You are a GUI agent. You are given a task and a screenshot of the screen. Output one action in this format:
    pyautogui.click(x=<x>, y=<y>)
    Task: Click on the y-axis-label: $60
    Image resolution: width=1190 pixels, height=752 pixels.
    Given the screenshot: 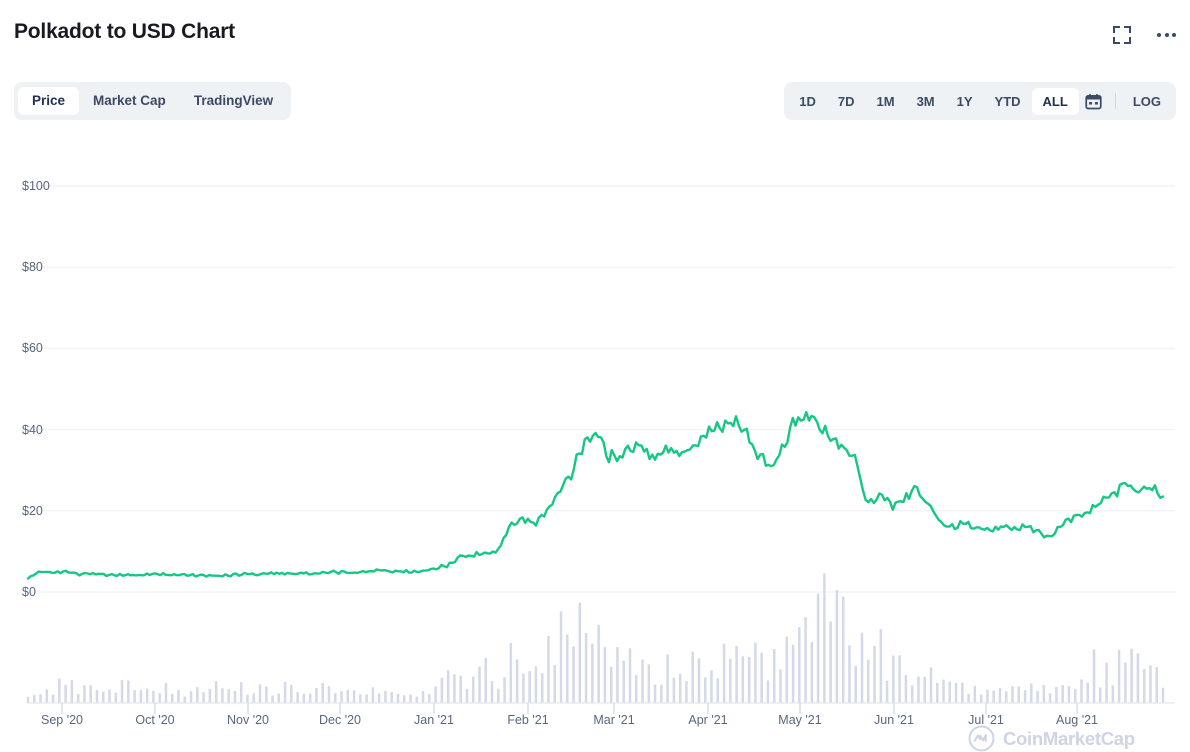 What is the action you would take?
    pyautogui.click(x=32, y=348)
    